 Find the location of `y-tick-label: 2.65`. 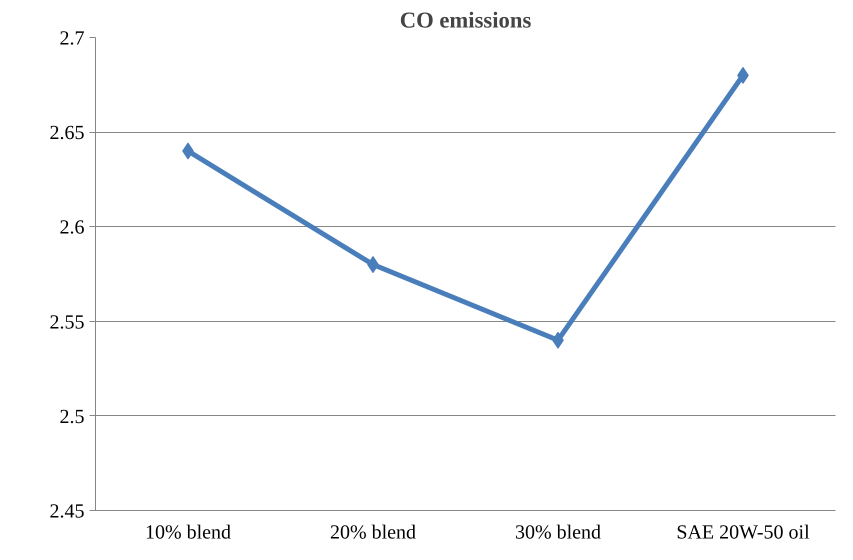

y-tick-label: 2.65 is located at coordinates (67, 133).